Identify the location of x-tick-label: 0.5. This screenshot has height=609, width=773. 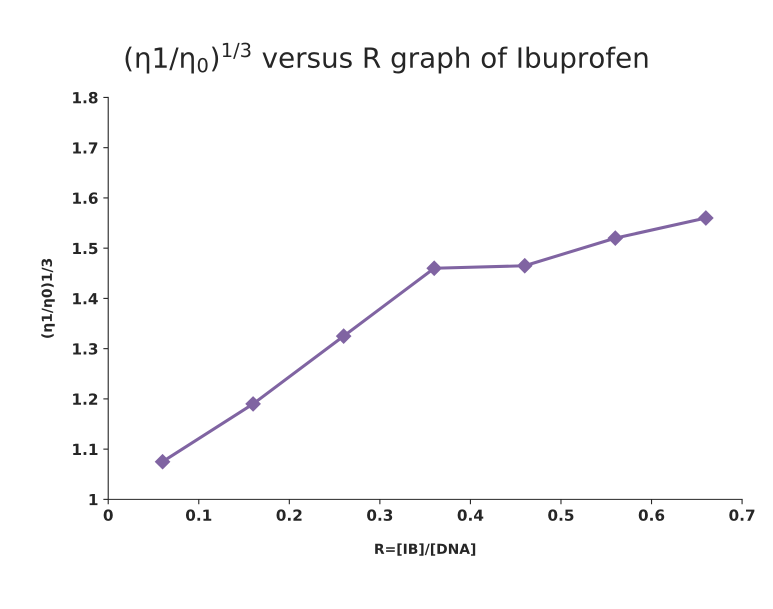
(561, 515).